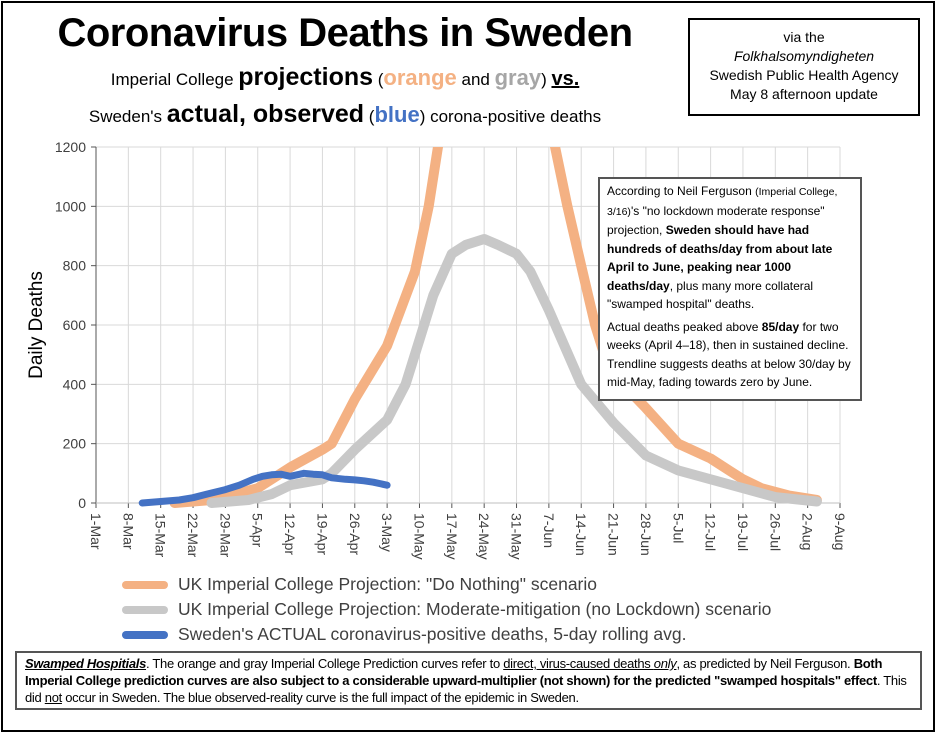 This screenshot has height=733, width=936. I want to click on blue-word: blue, so click(397, 114).